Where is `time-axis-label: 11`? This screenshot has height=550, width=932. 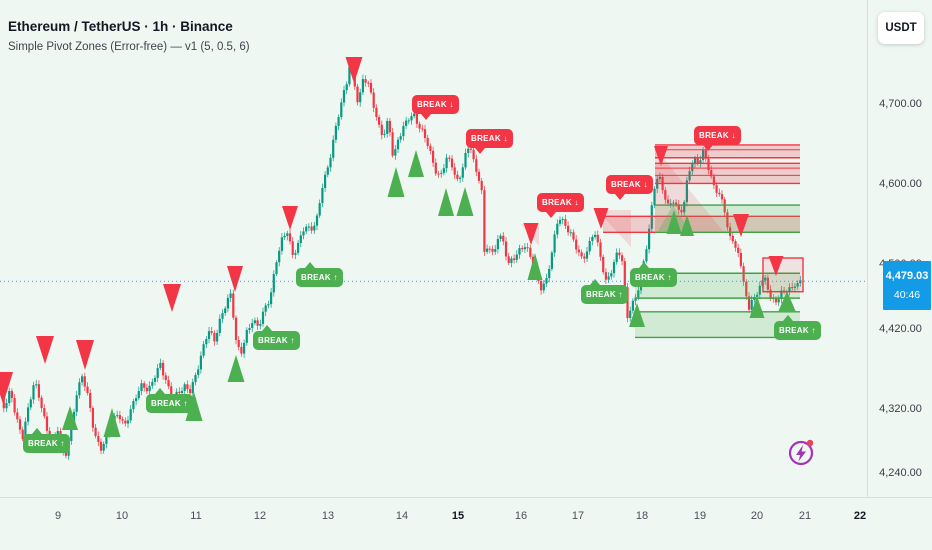 time-axis-label: 11 is located at coordinates (196, 516).